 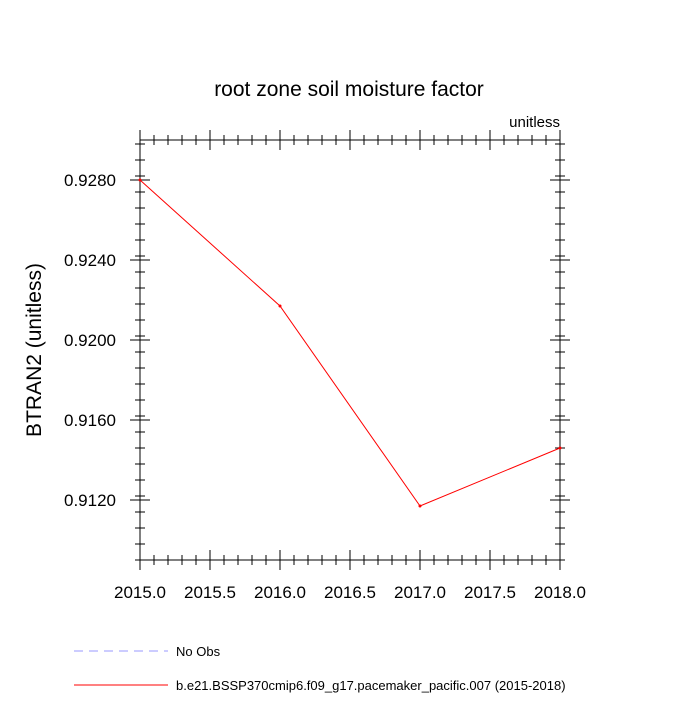 What do you see at coordinates (90, 500) in the screenshot?
I see `y-tick-label: 0.9120` at bounding box center [90, 500].